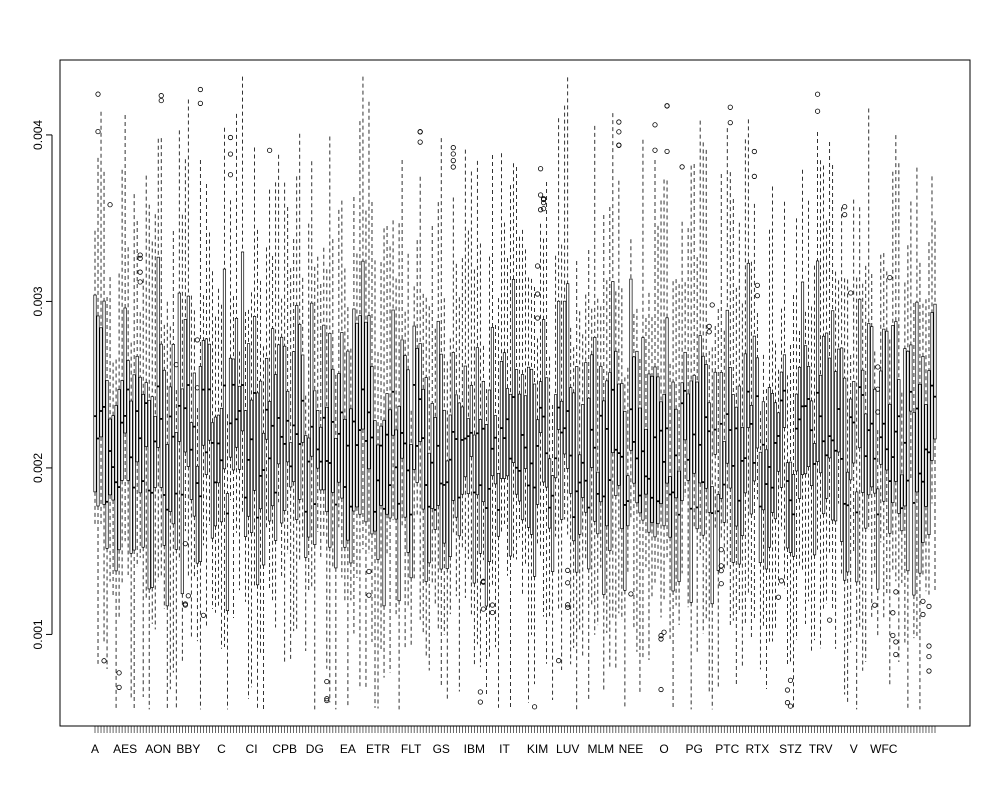 The image size is (1000, 800). Describe the element at coordinates (38, 634) in the screenshot. I see `y-tick-label: 0.001` at that location.